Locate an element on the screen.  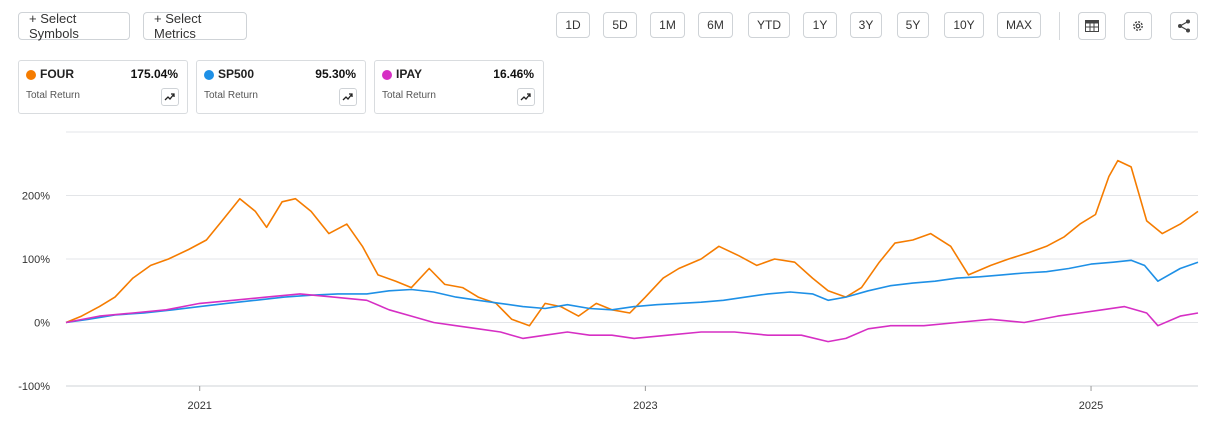
range-5y-button: 5Y is located at coordinates (913, 25).